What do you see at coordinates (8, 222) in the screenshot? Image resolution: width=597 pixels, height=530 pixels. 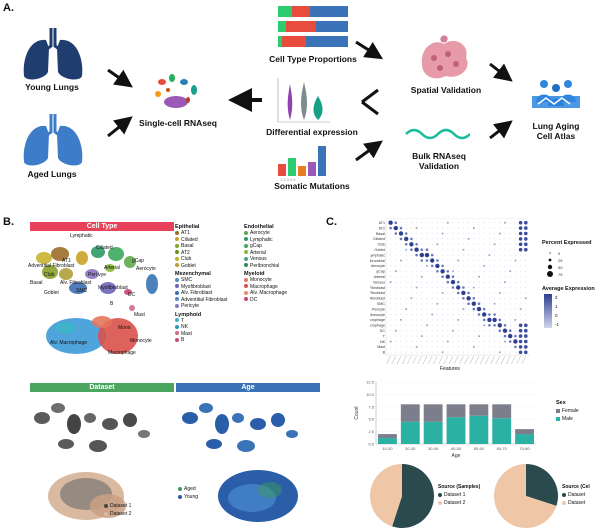 I see `panel-b-letter: B.` at bounding box center [8, 222].